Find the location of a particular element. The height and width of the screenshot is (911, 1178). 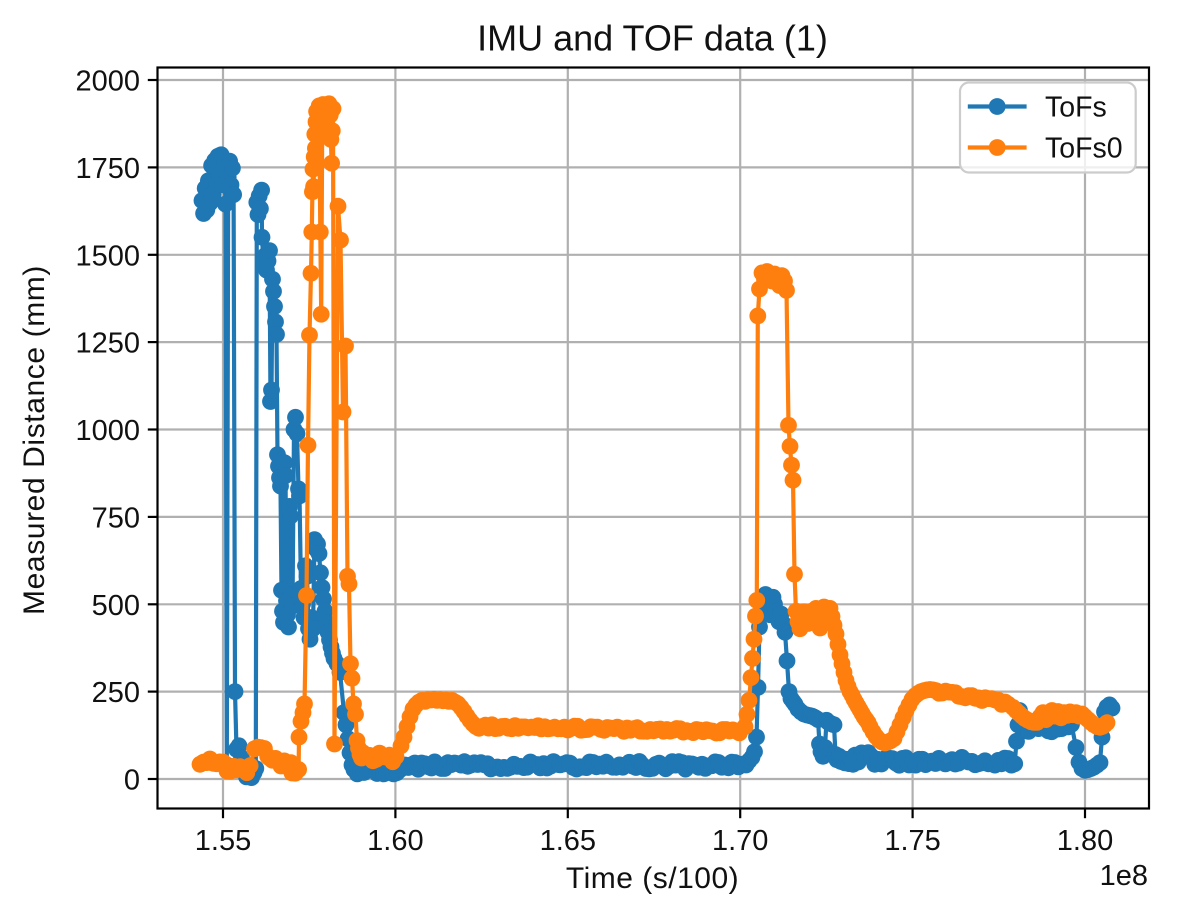

svg-text: 250 is located at coordinates (116, 693).